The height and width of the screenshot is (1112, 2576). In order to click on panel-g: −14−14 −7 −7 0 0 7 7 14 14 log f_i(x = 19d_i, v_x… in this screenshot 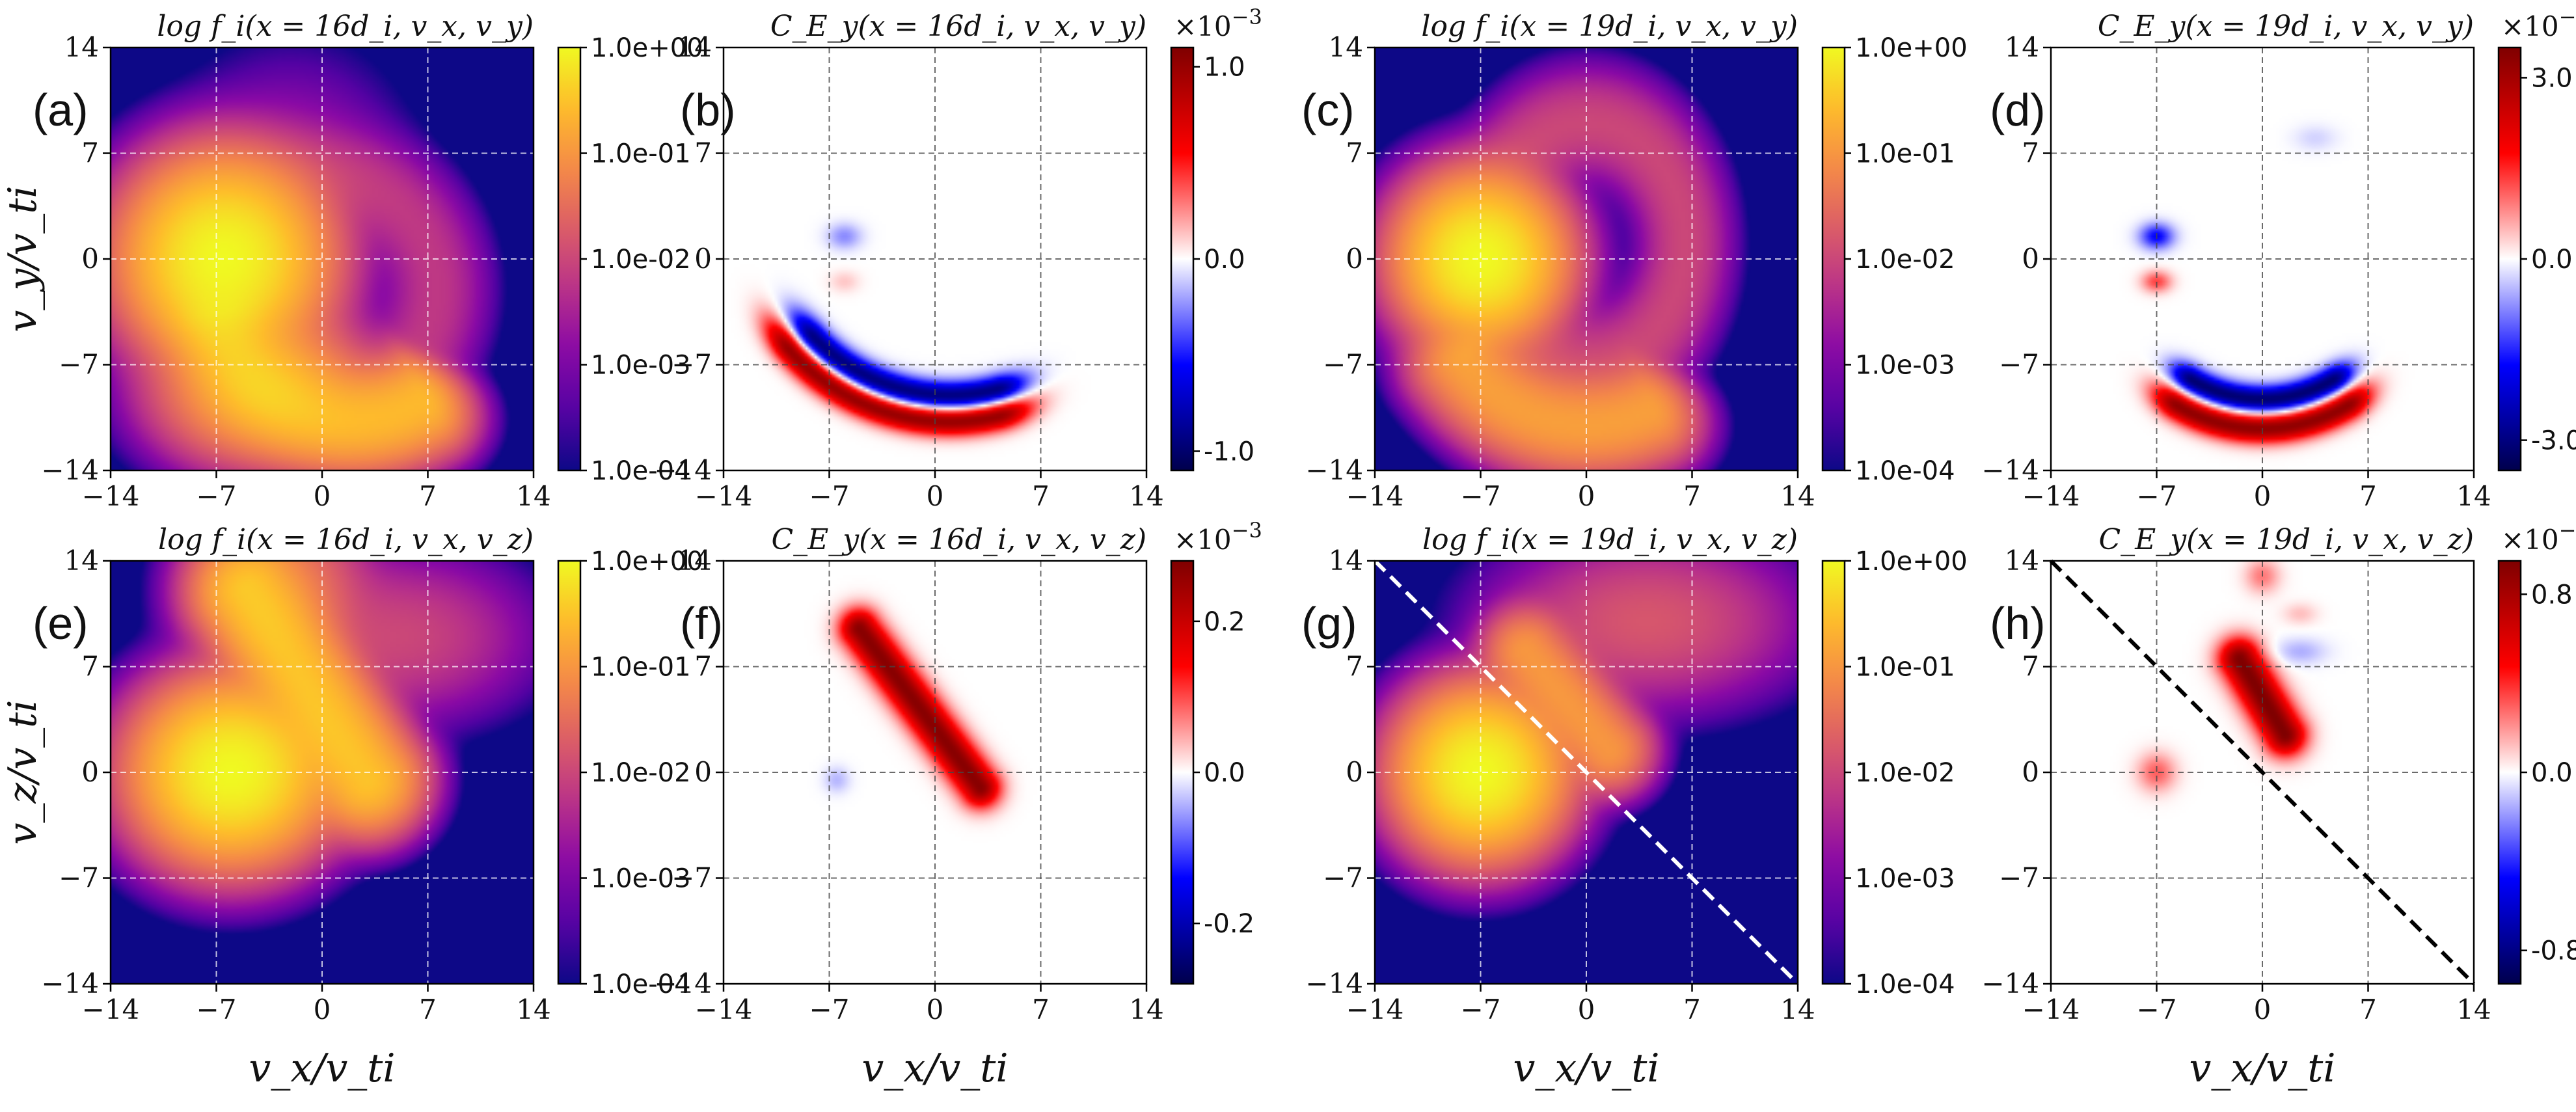, I will do `click(1634, 807)`.